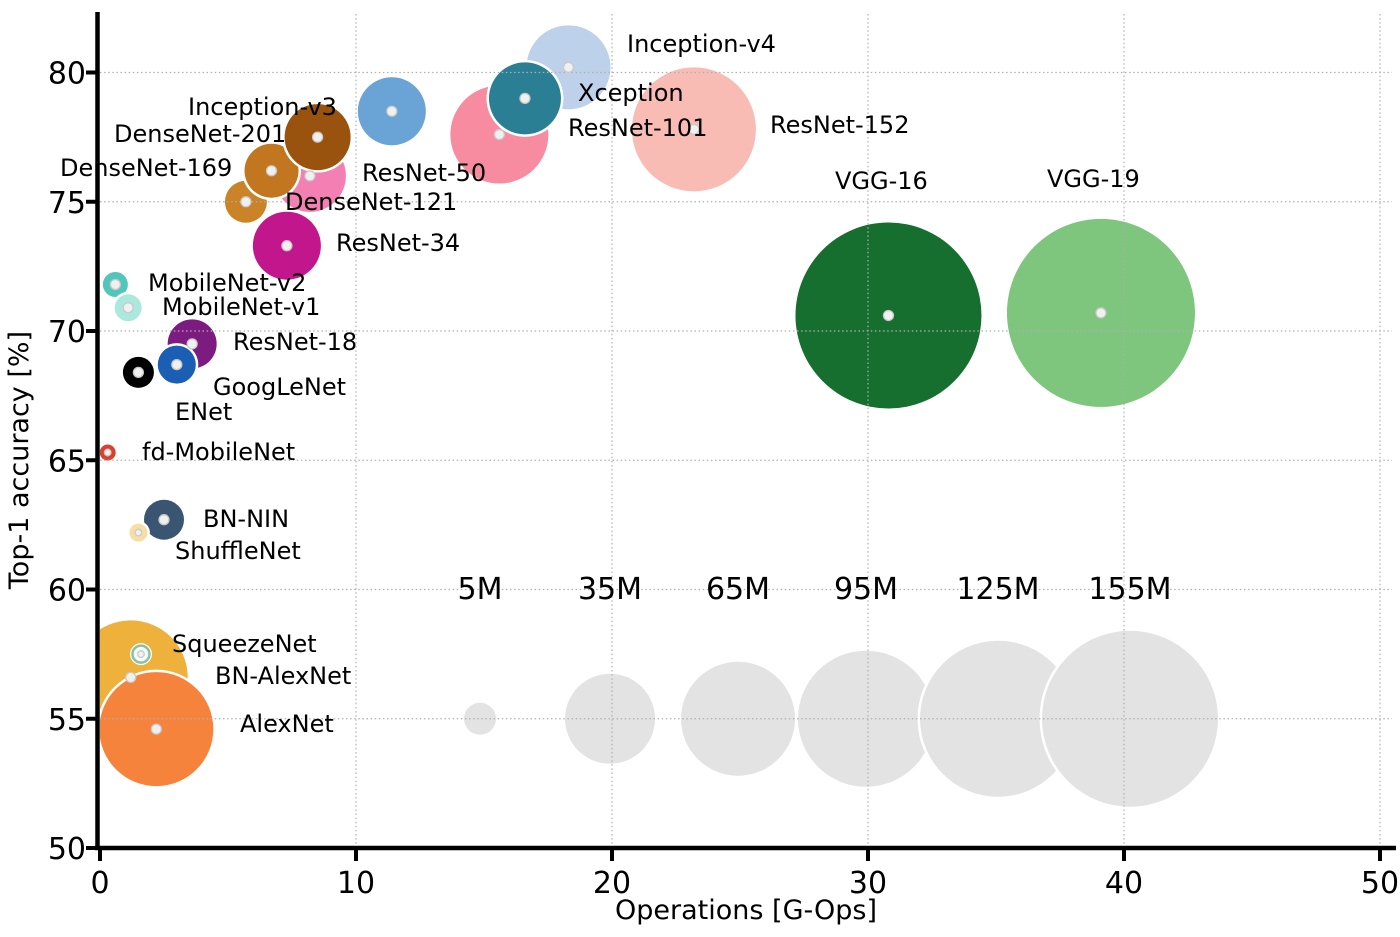 The height and width of the screenshot is (937, 1400). I want to click on model-label-vgg-19: VGG-19, so click(1093, 179).